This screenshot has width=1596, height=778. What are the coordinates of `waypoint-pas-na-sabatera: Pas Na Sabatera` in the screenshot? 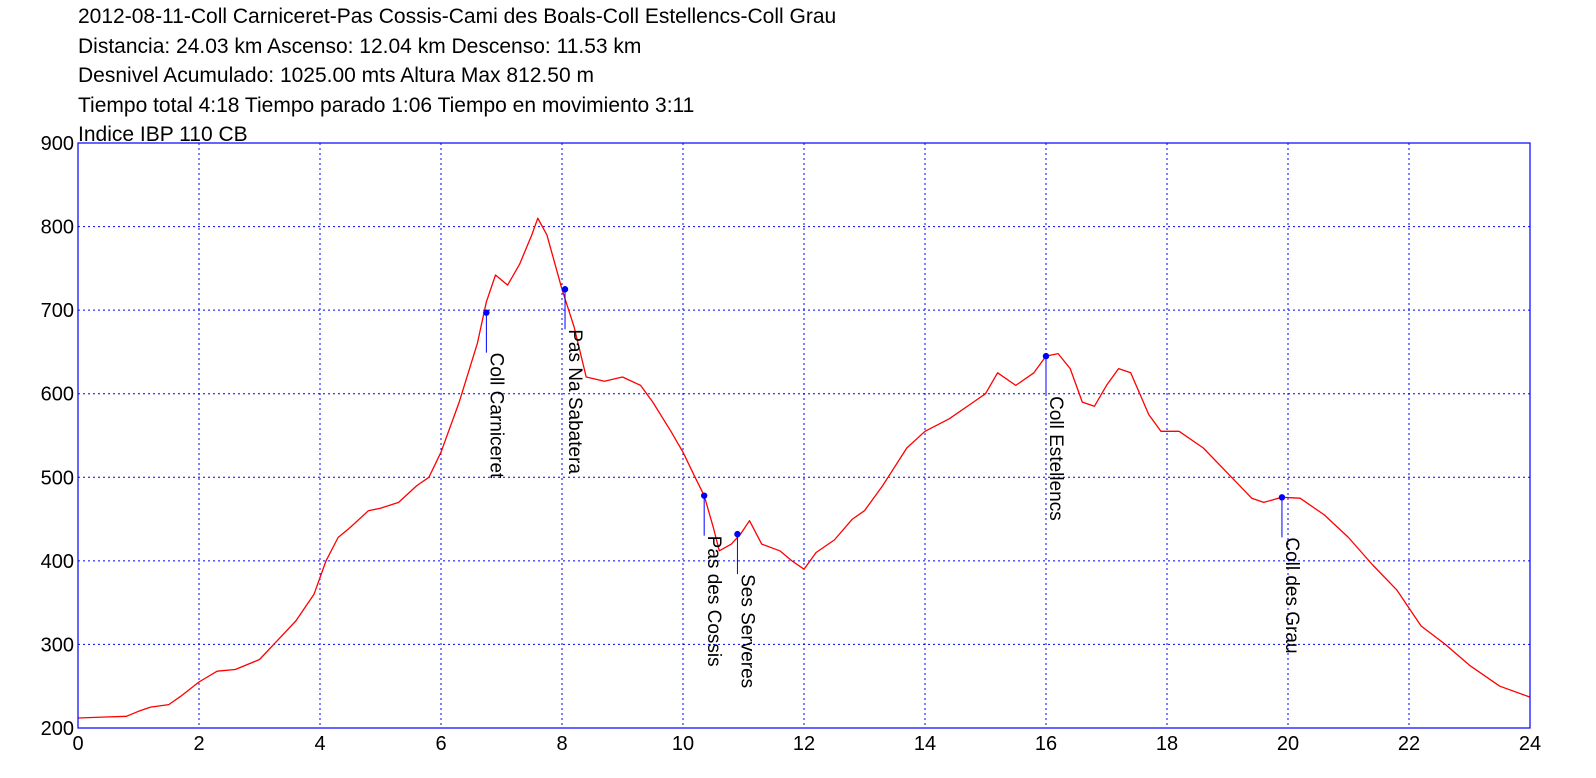 It's located at (573, 380).